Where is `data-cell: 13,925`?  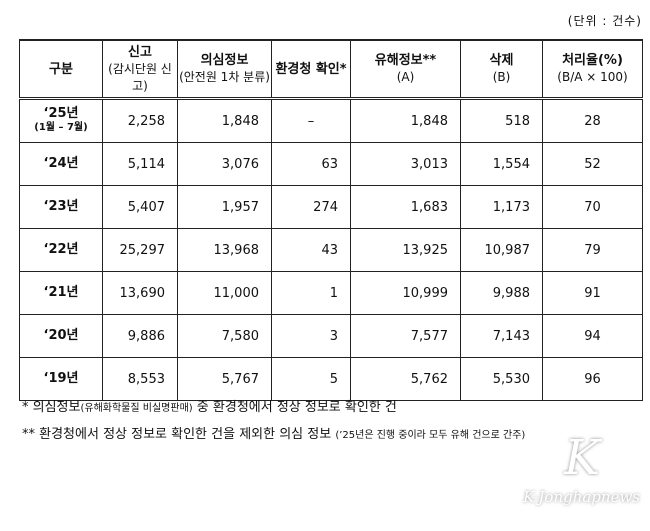 data-cell: 13,925 is located at coordinates (405, 250).